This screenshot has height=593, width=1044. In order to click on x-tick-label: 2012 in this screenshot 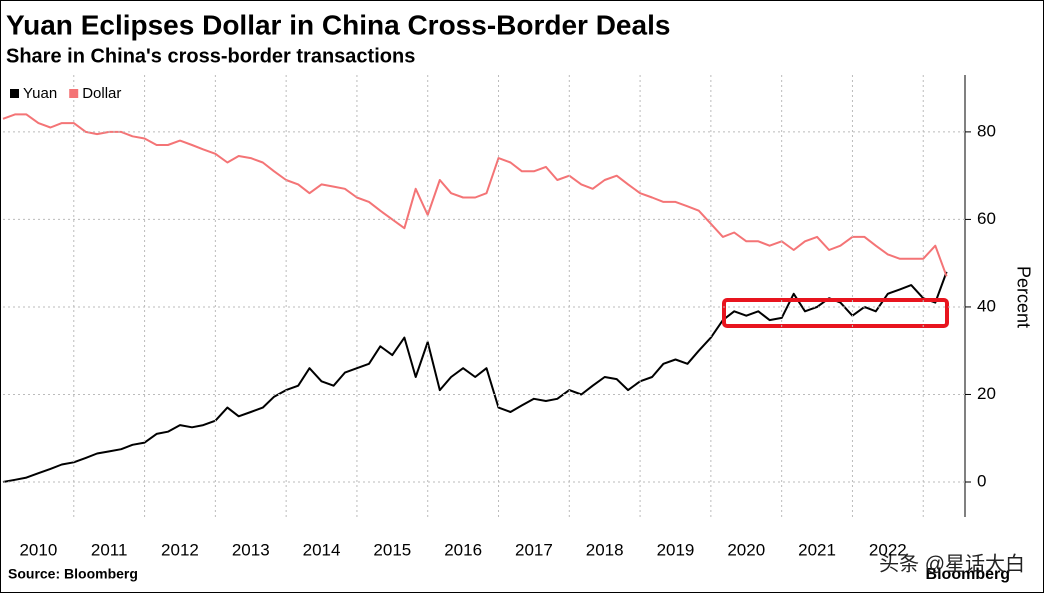, I will do `click(180, 549)`.